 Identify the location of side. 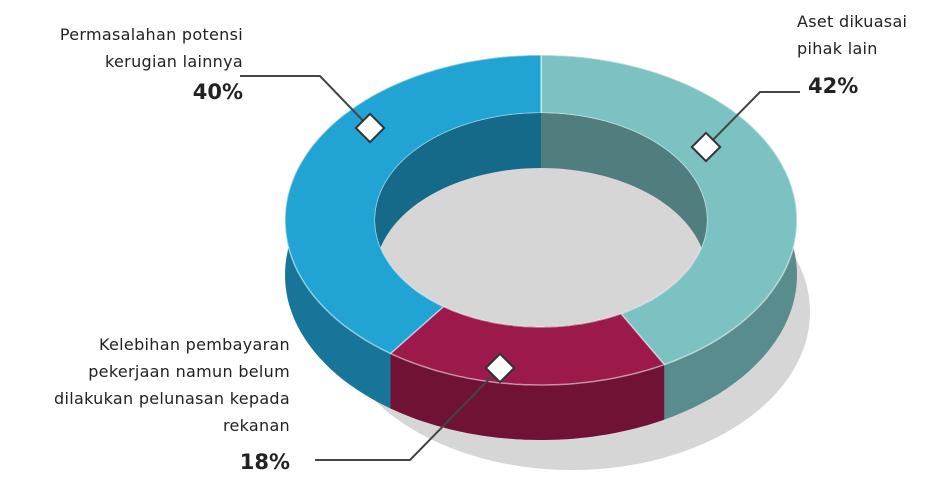
(527, 396).